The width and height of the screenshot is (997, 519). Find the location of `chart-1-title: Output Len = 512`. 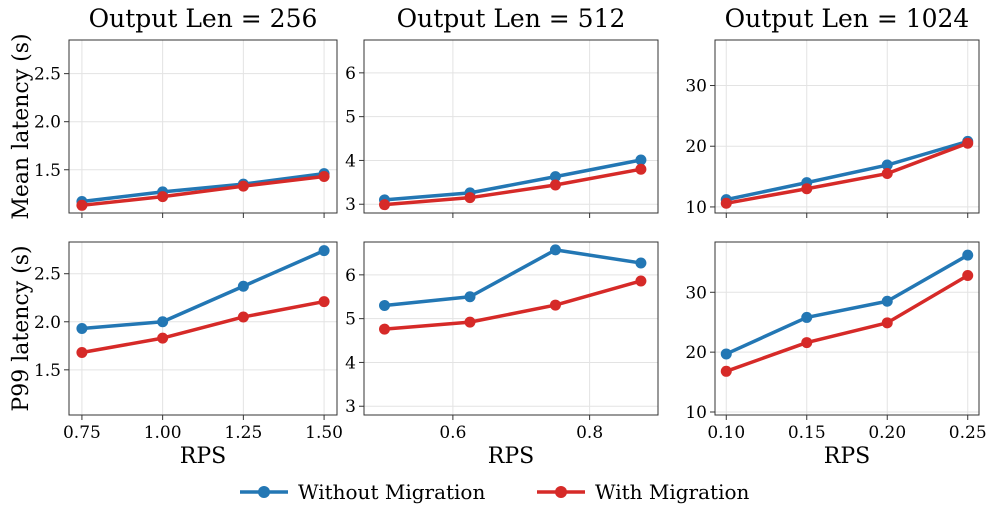

chart-1-title: Output Len = 512 is located at coordinates (511, 18).